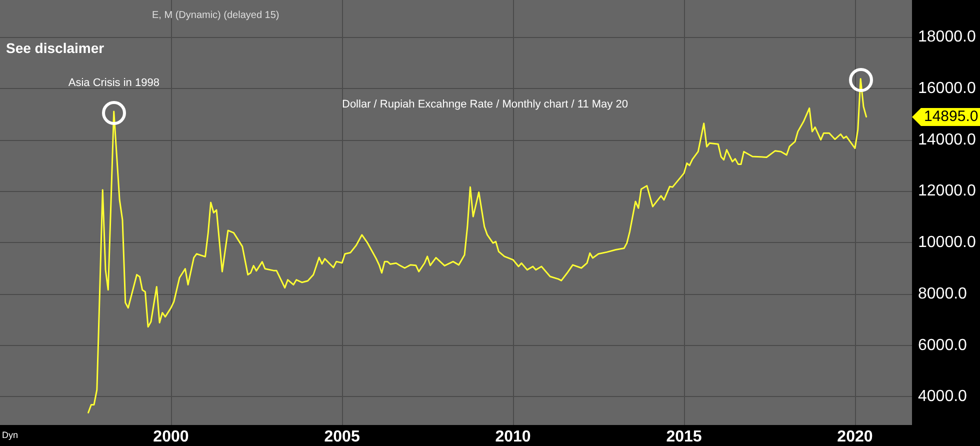  Describe the element at coordinates (55, 48) in the screenshot. I see `annotation: See disclaimer` at that location.